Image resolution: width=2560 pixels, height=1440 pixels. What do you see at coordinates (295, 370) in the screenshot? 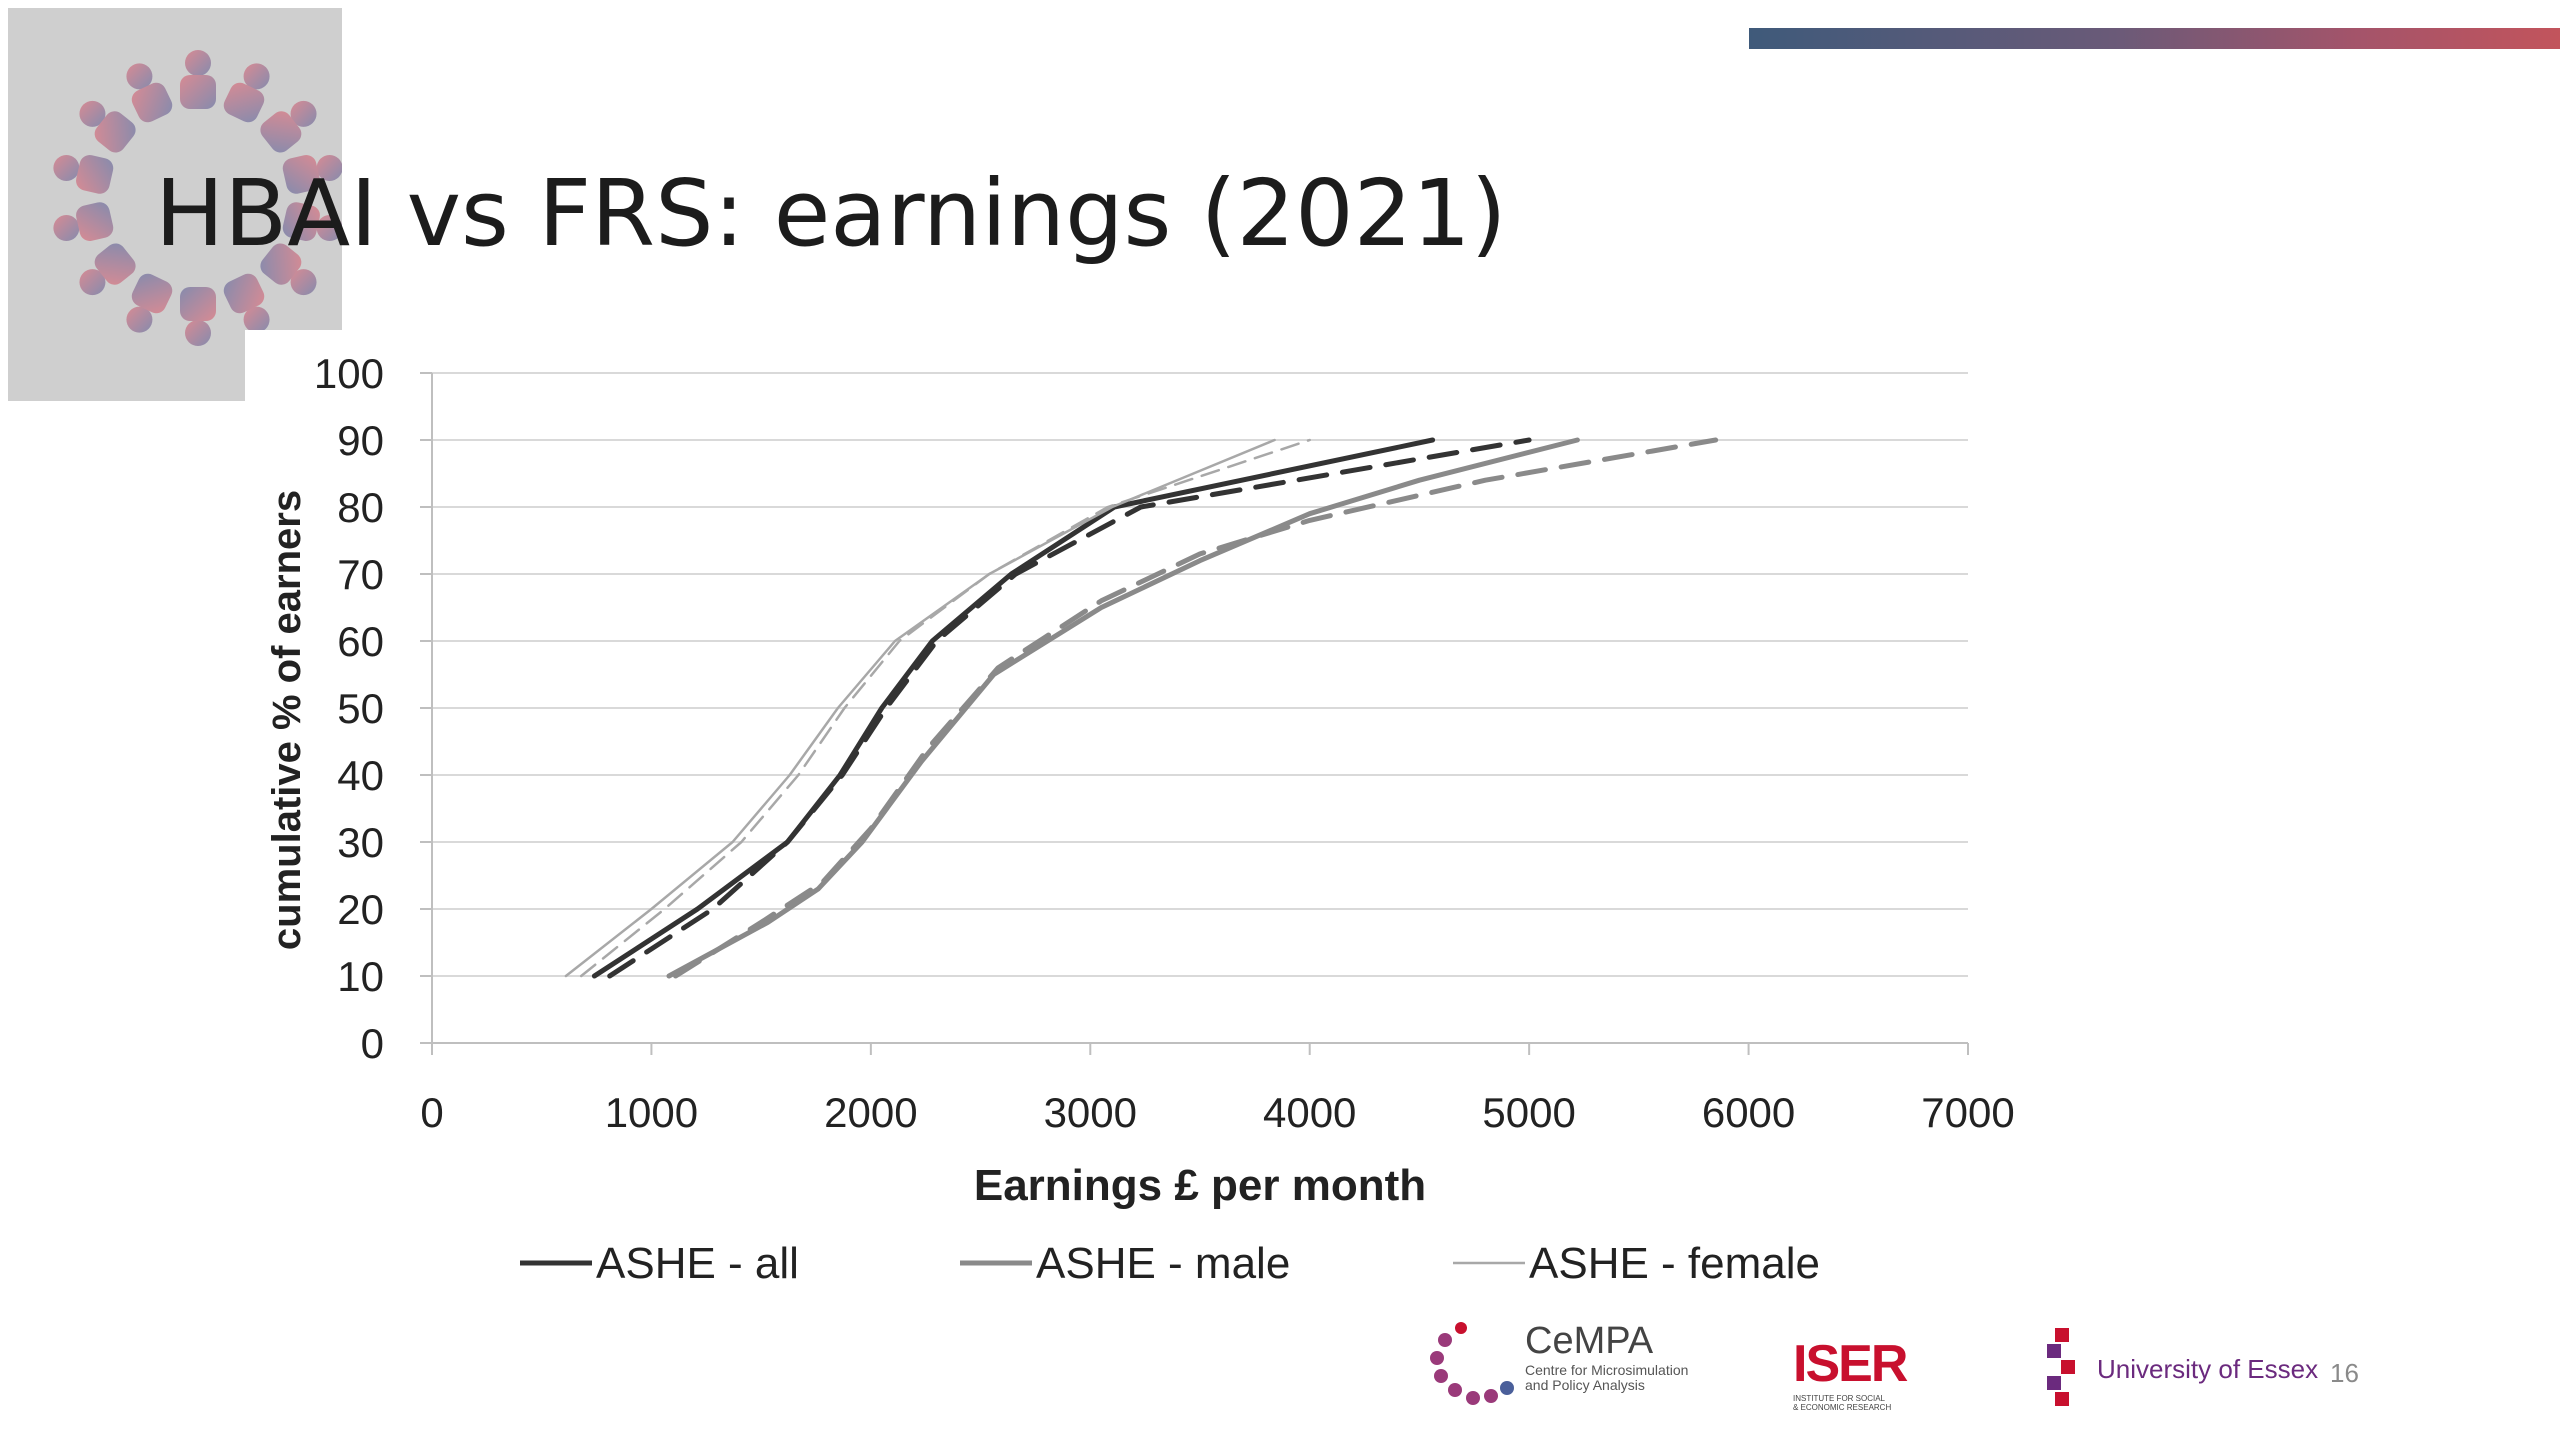
I see `corner-mask` at bounding box center [295, 370].